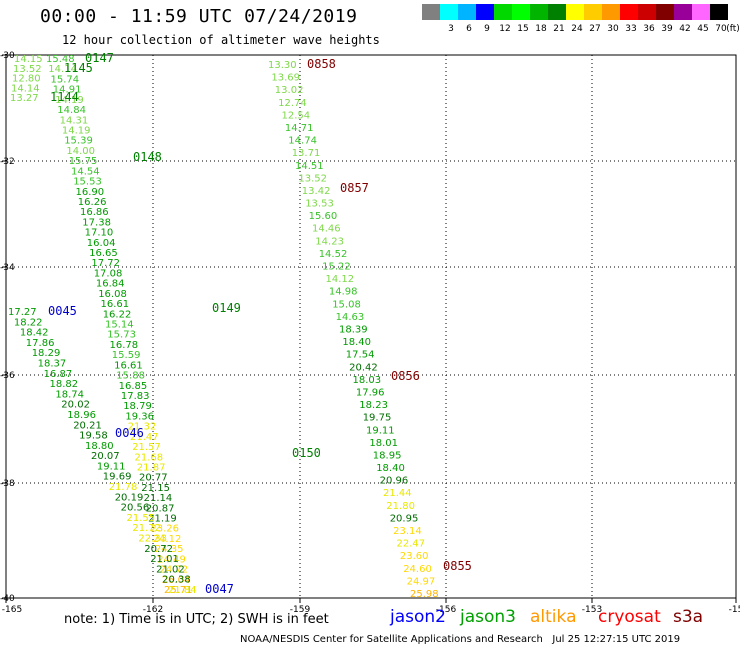 The image size is (740, 650). What do you see at coordinates (685, 29) in the screenshot?
I see `legend-label: 42` at bounding box center [685, 29].